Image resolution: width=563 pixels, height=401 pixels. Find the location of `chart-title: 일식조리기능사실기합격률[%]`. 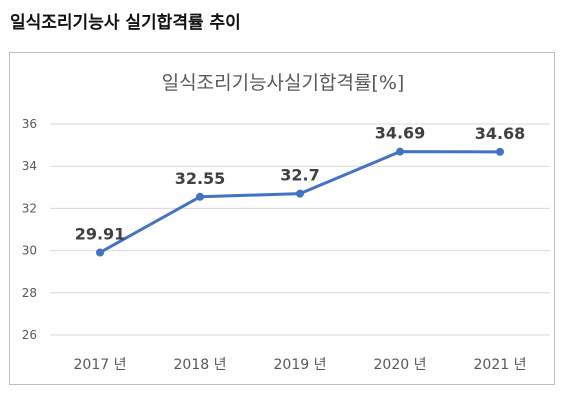

chart-title: 일식조리기능사실기합격률[%] is located at coordinates (283, 83).